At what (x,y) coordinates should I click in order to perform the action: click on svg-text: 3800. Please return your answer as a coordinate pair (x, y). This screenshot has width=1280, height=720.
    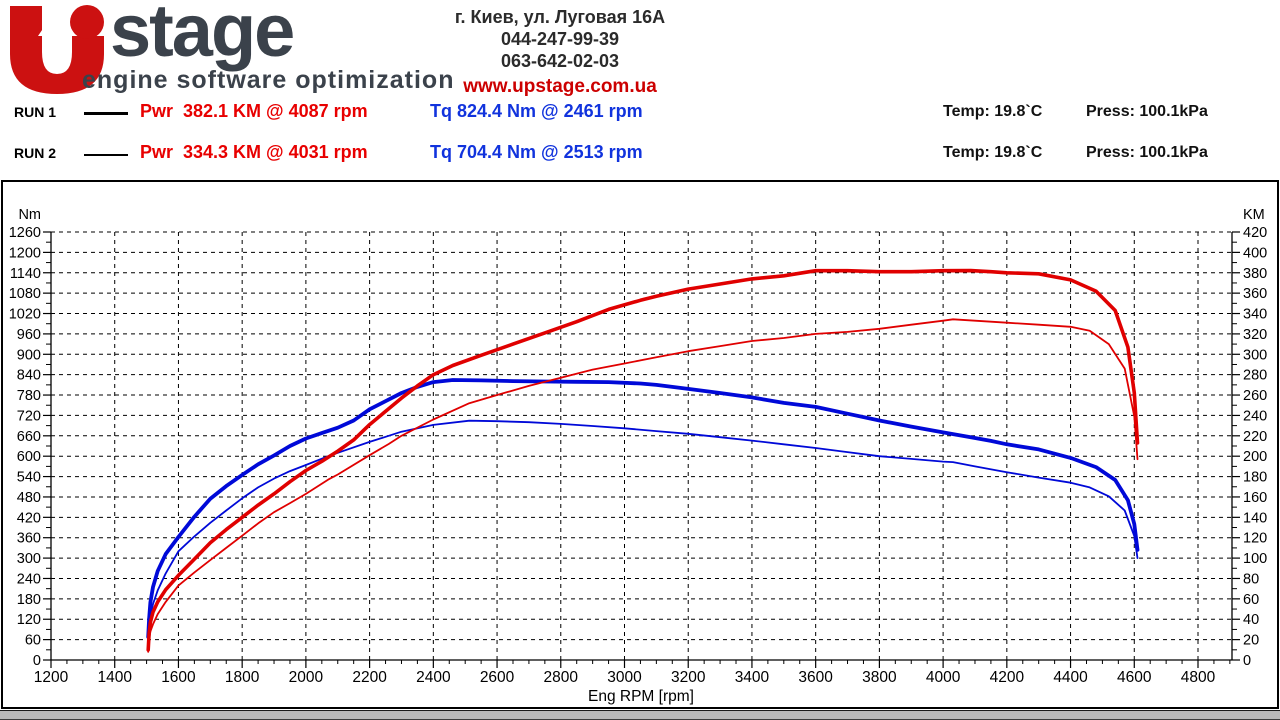
    Looking at the image, I should click on (879, 677).